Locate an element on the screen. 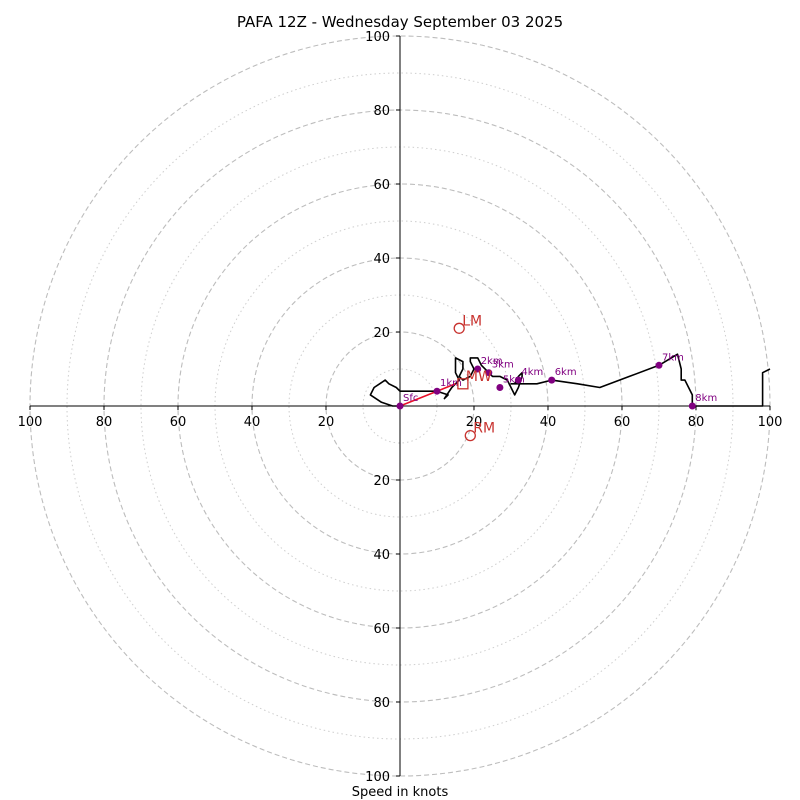 This screenshot has height=800, width=800. height-label-6km: 6km is located at coordinates (566, 372).